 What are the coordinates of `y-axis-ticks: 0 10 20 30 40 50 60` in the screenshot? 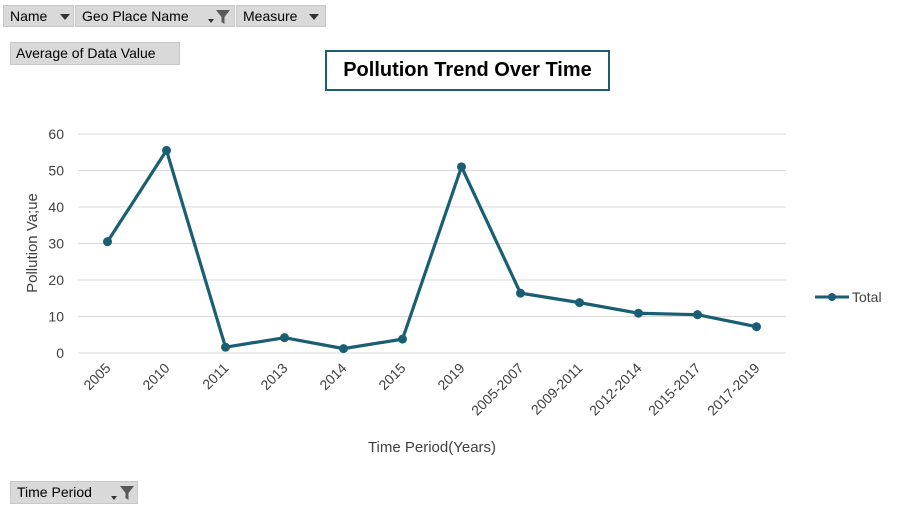 It's located at (56, 243).